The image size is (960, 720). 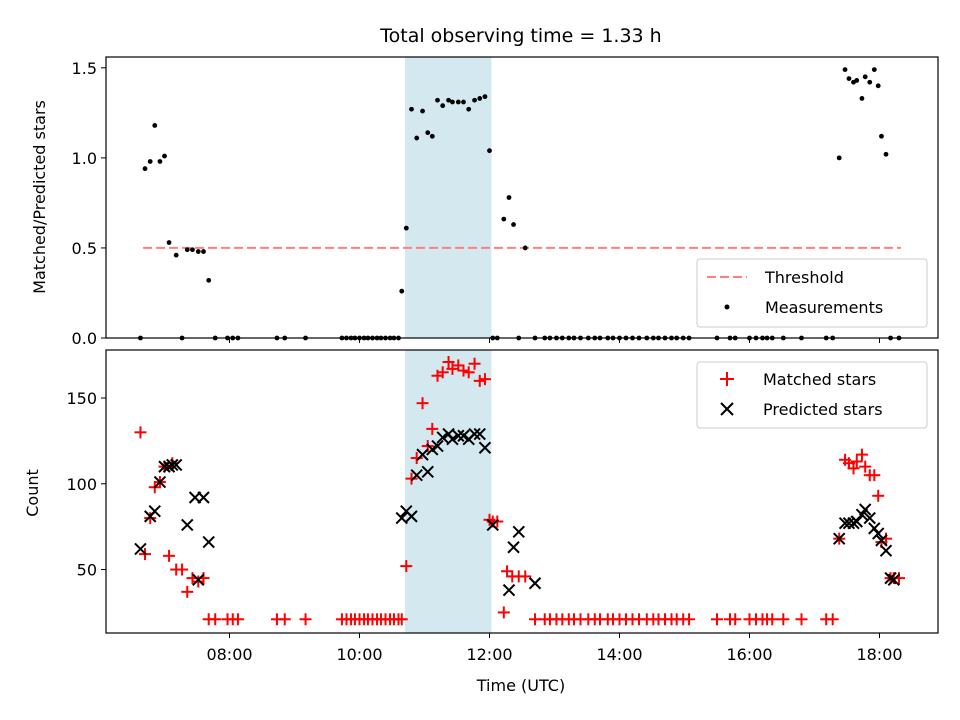 I want to click on y-tick-label: 100, so click(x=81, y=484).